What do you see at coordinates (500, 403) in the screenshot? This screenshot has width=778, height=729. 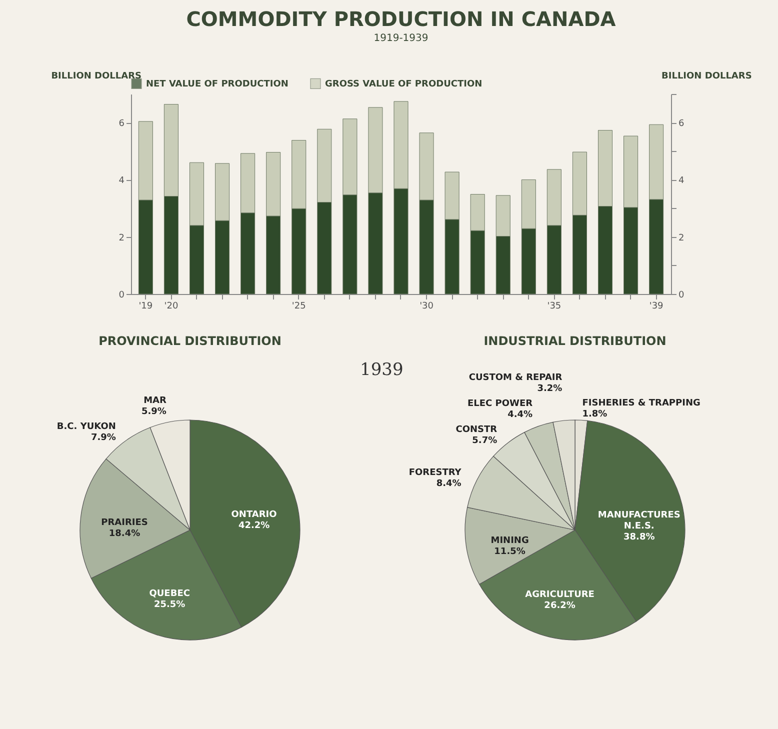 I see `slice-label: ELEC POWER` at bounding box center [500, 403].